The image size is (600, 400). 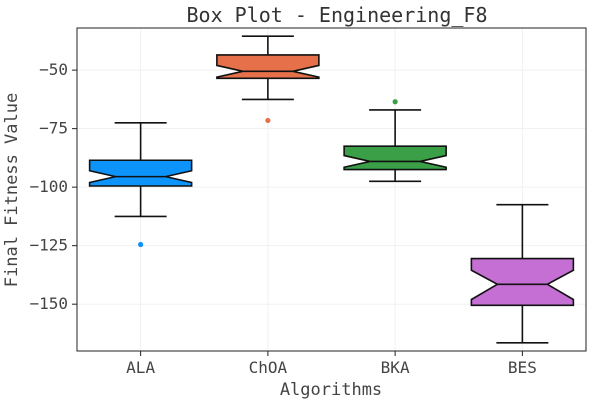 What do you see at coordinates (331, 390) in the screenshot?
I see `x-axis-label: Algorithms` at bounding box center [331, 390].